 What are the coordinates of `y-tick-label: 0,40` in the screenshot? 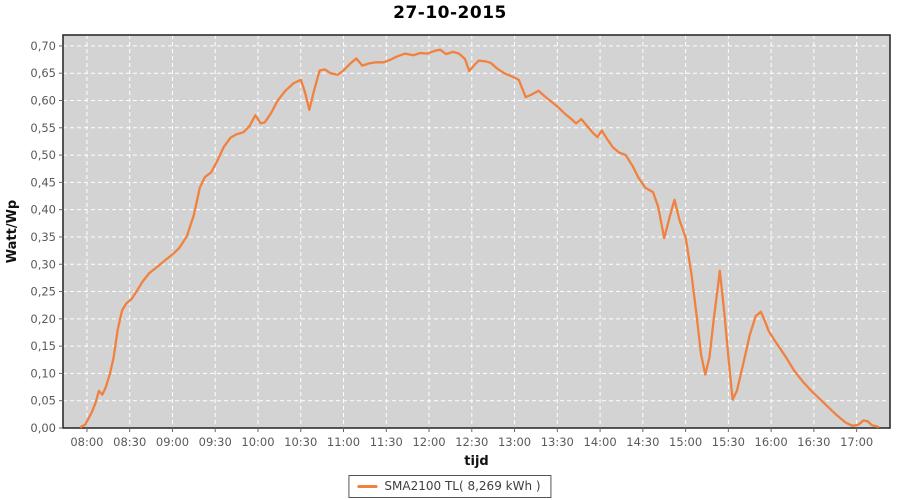 It's located at (43, 210).